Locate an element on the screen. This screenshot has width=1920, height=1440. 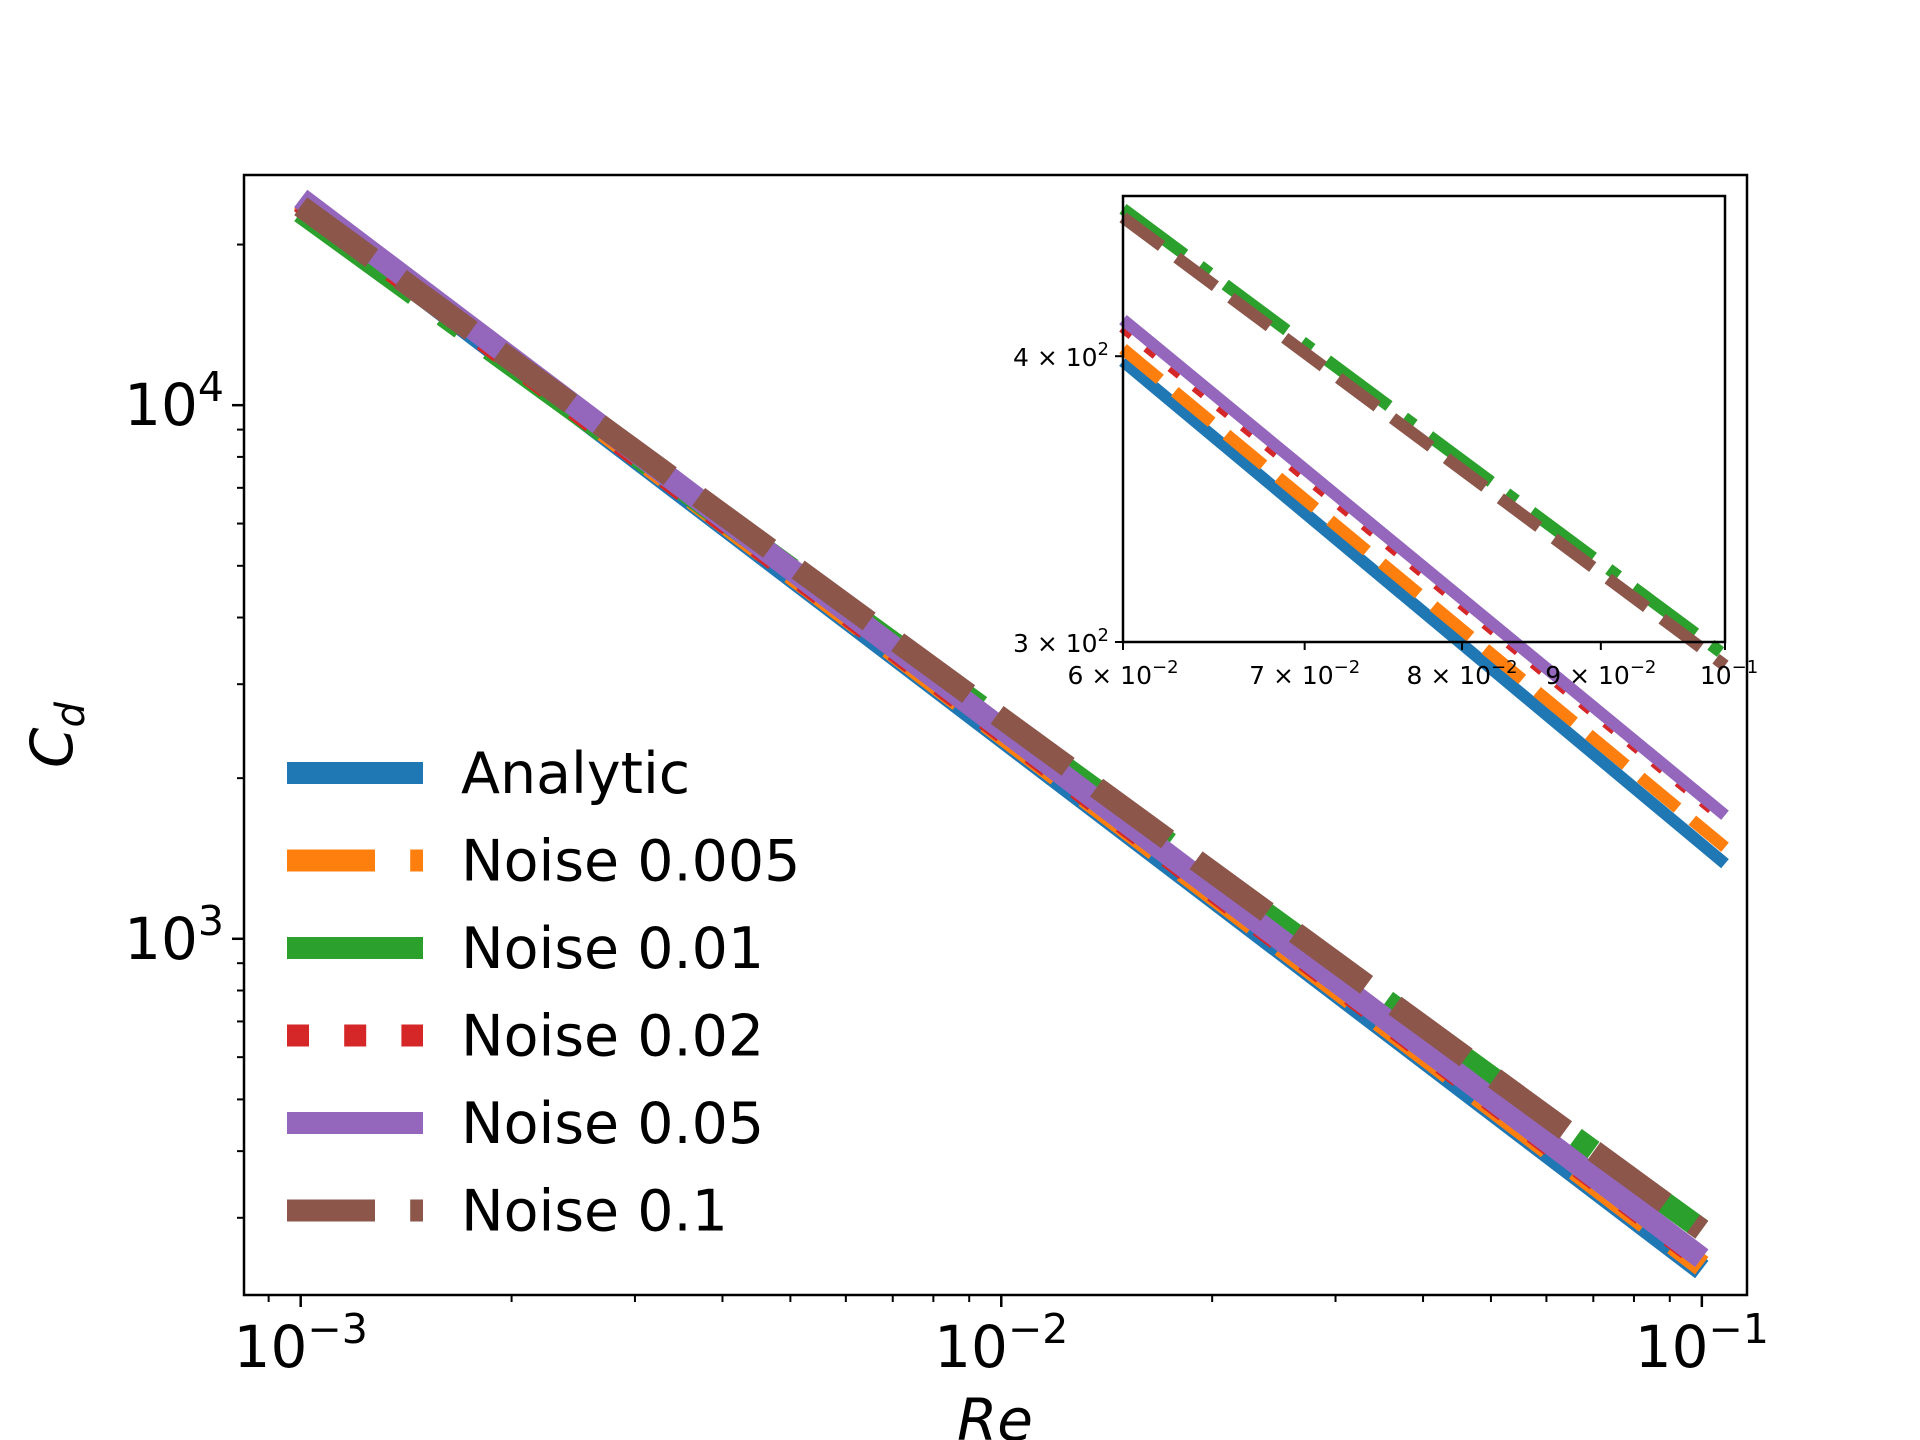
inset-series-analytic is located at coordinates (1424, 612).